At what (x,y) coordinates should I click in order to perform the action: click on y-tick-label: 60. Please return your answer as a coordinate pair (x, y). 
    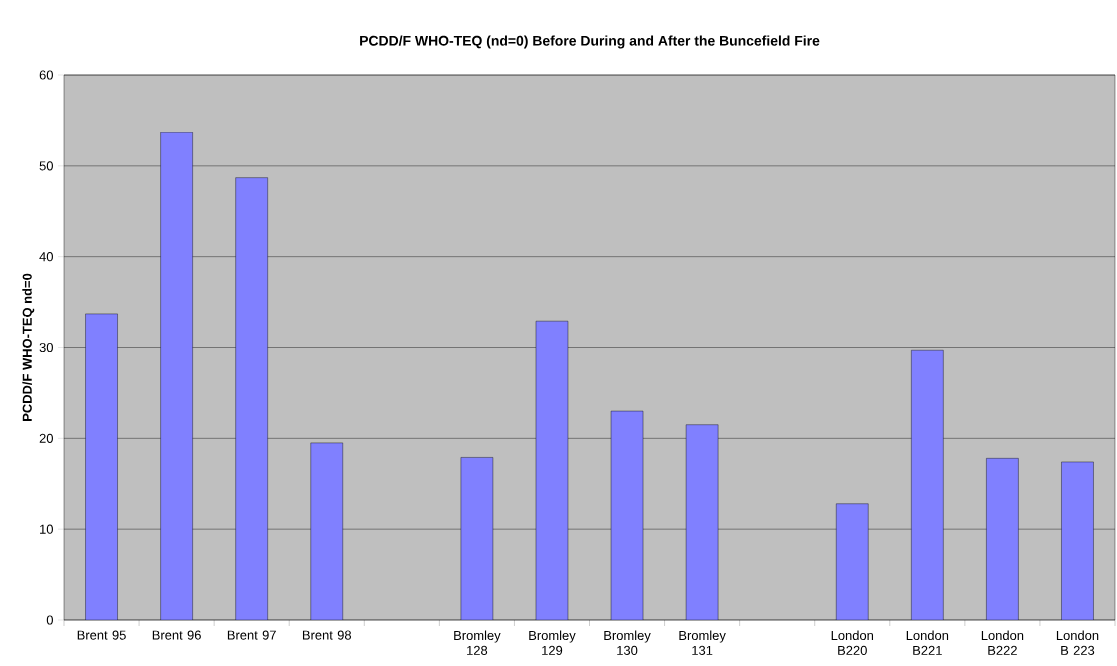
    Looking at the image, I should click on (46, 75).